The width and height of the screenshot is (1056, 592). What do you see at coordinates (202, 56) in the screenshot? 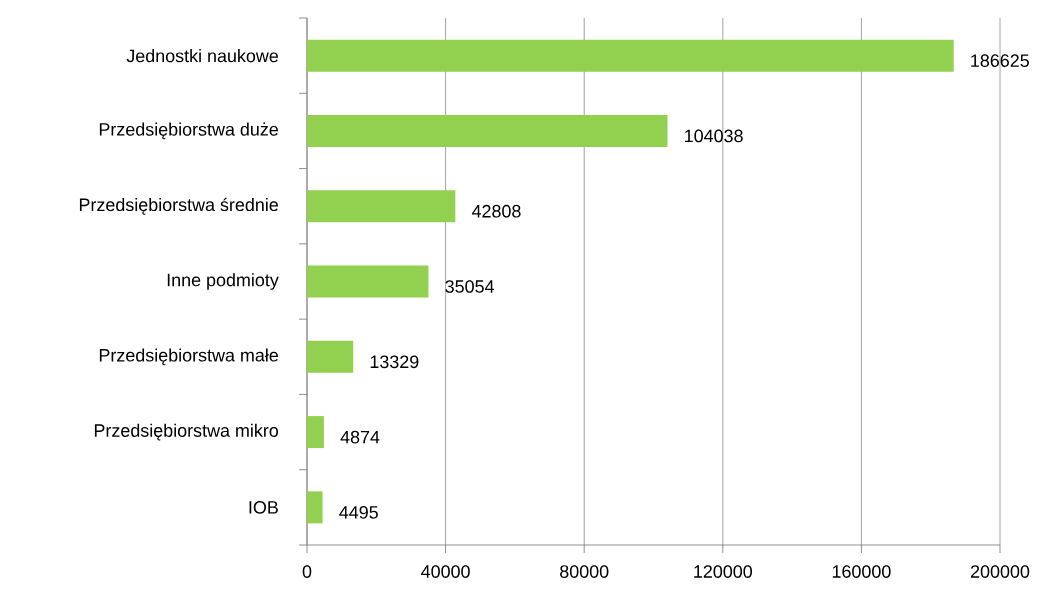
I see `y-tick-label: Jednostki naukowe` at bounding box center [202, 56].